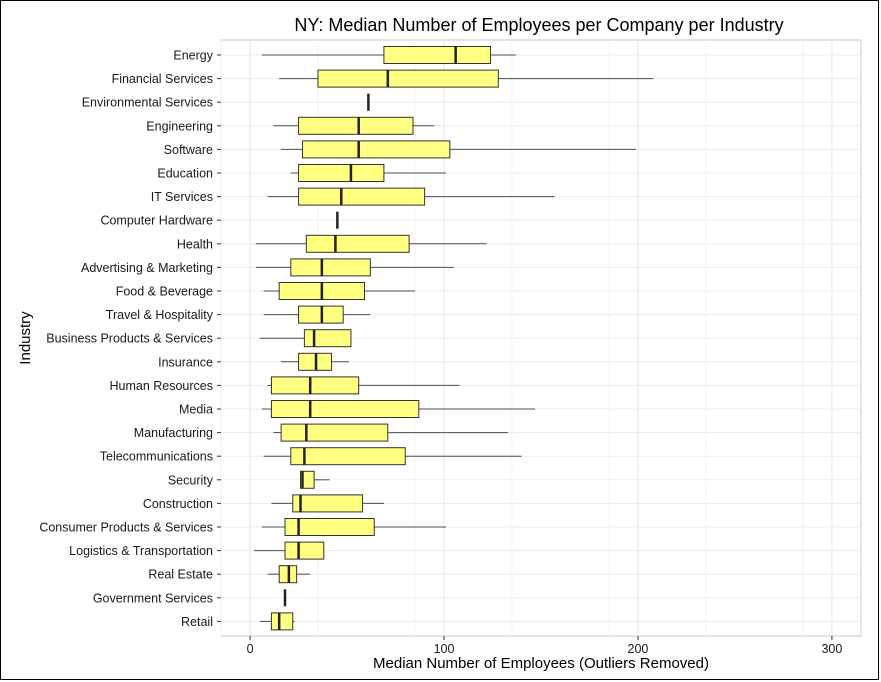  I want to click on y-tick-label: Manufacturing, so click(173, 433).